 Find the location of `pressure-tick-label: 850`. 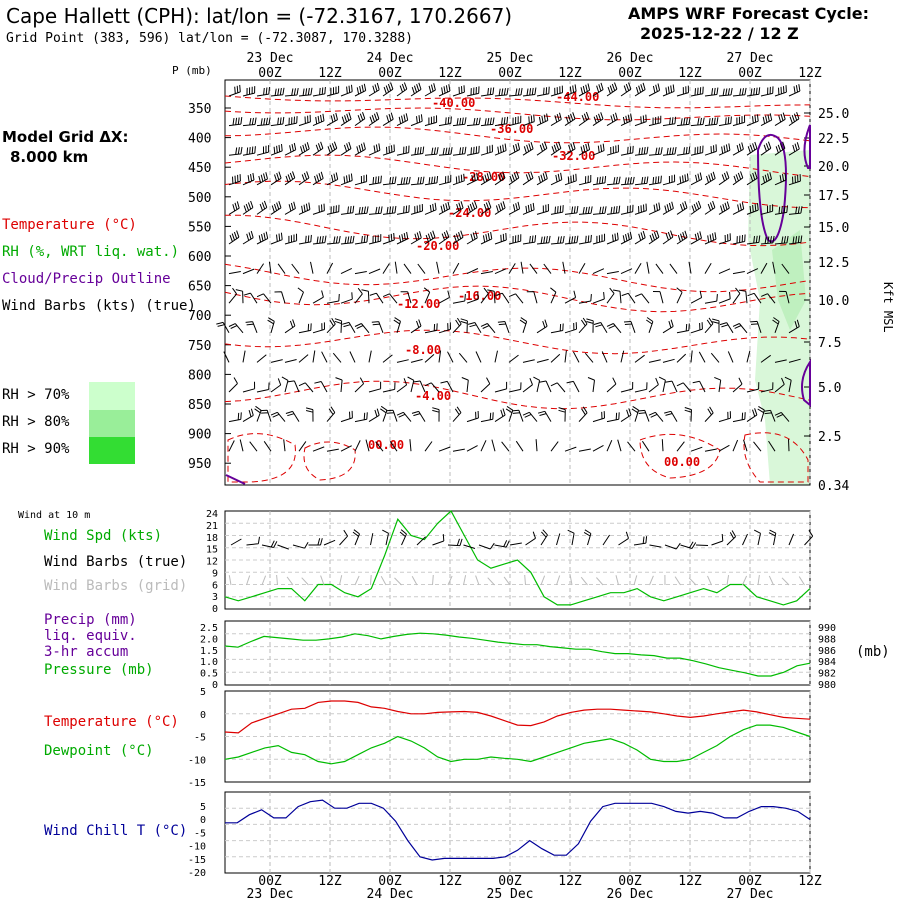

pressure-tick-label: 850 is located at coordinates (199, 405).